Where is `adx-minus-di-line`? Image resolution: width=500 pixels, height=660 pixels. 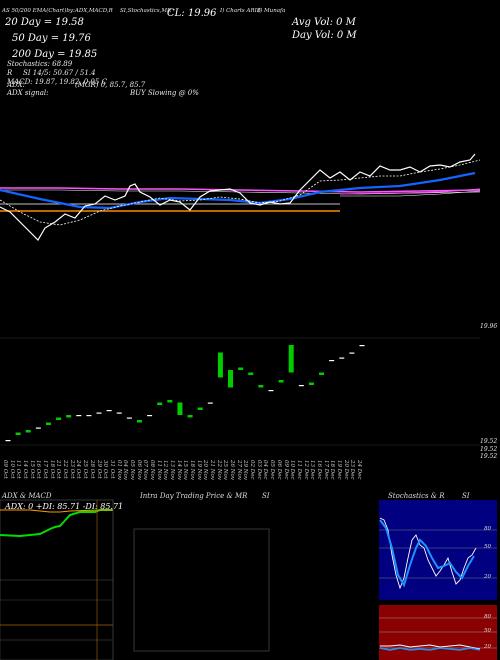 adx-minus-di-line is located at coordinates (56, 511).